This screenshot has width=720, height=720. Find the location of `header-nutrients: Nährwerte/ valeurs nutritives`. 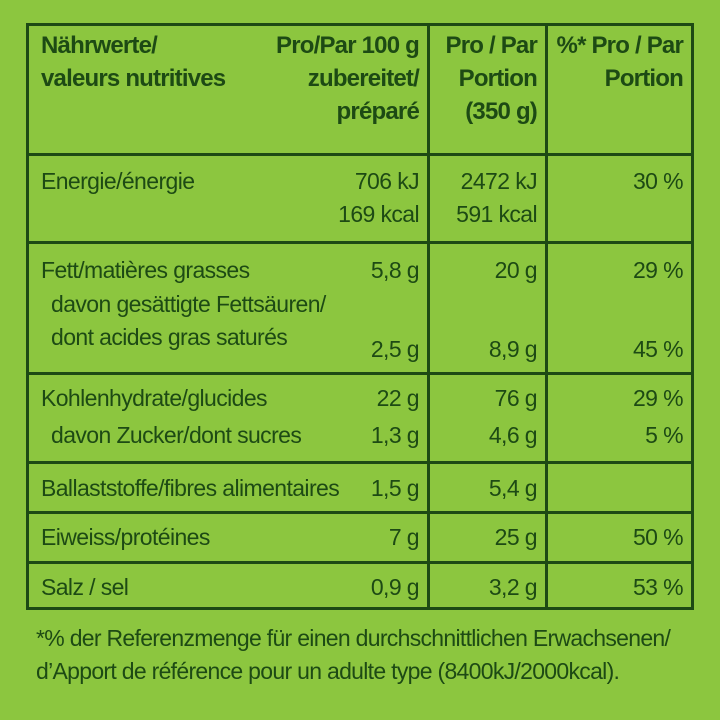

header-nutrients: Nährwerte/ valeurs nutritives is located at coordinates (133, 62).